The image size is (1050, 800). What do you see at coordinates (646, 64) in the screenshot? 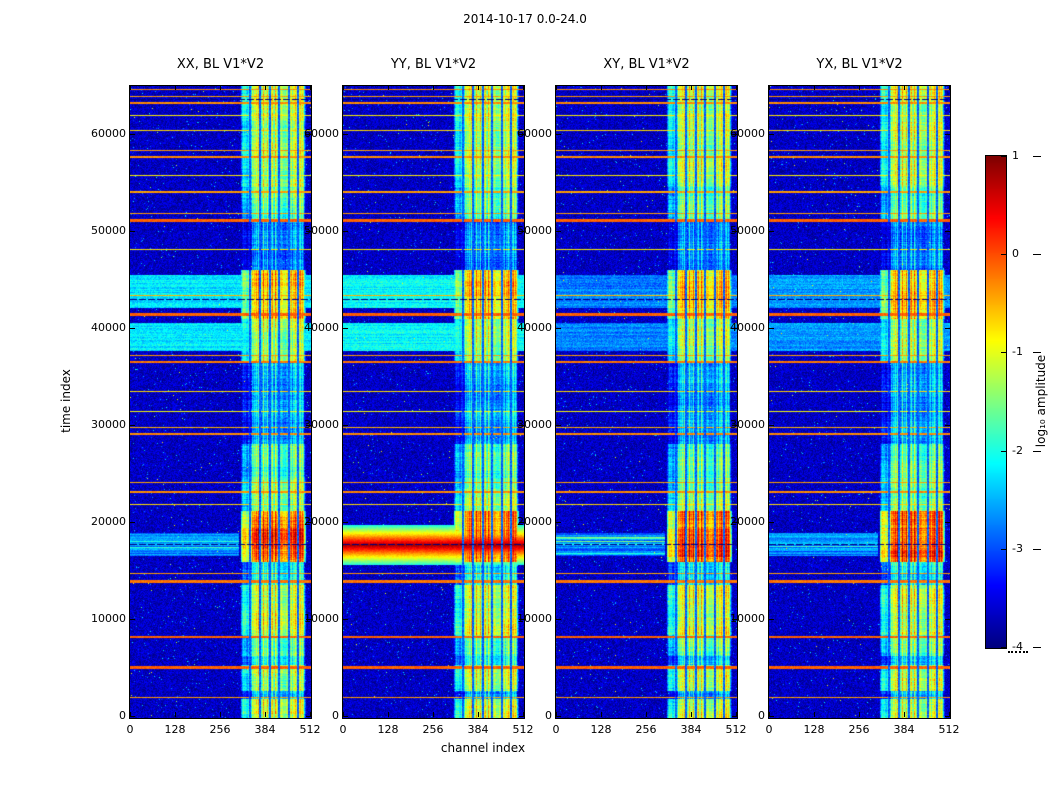
I see `panel-title-xy: XY, BL V1*V2` at bounding box center [646, 64].